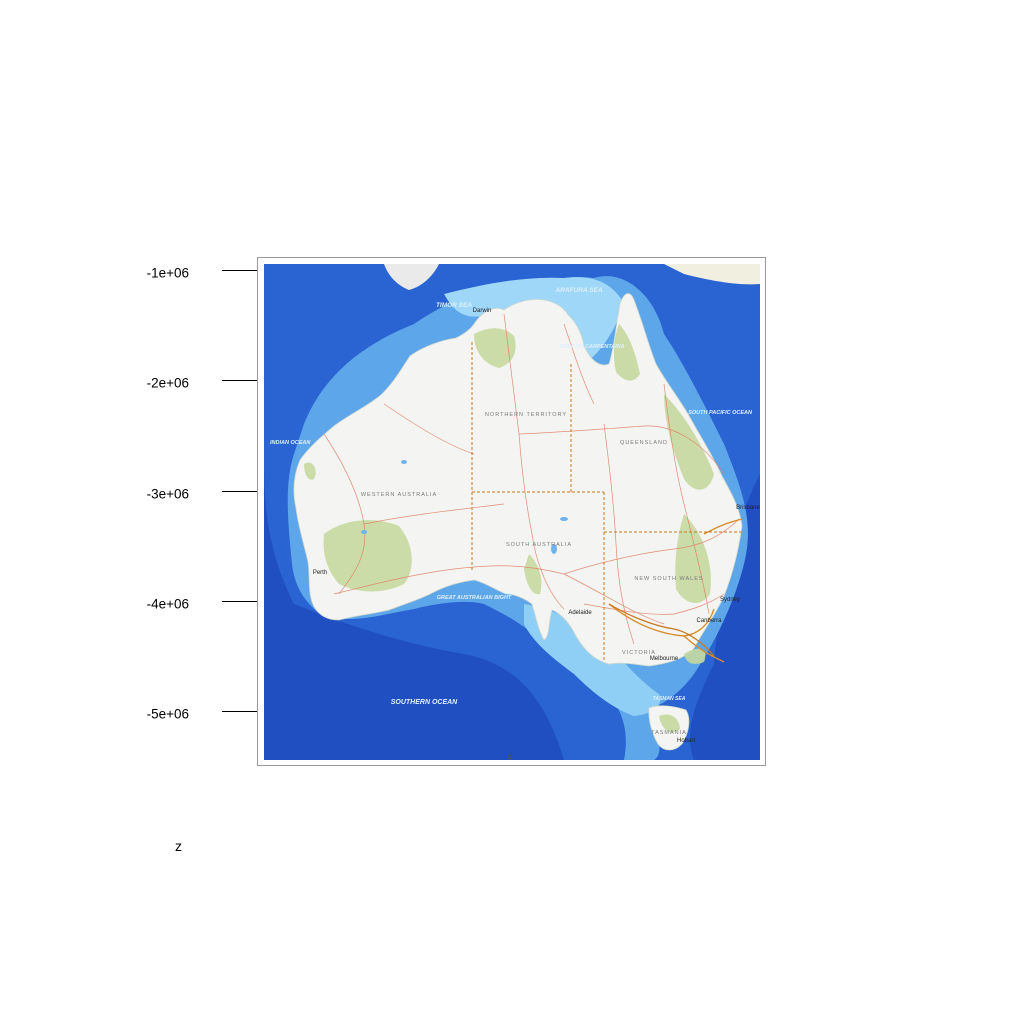 The width and height of the screenshot is (1024, 1024). What do you see at coordinates (464, 507) in the screenshot?
I see `lakes` at bounding box center [464, 507].